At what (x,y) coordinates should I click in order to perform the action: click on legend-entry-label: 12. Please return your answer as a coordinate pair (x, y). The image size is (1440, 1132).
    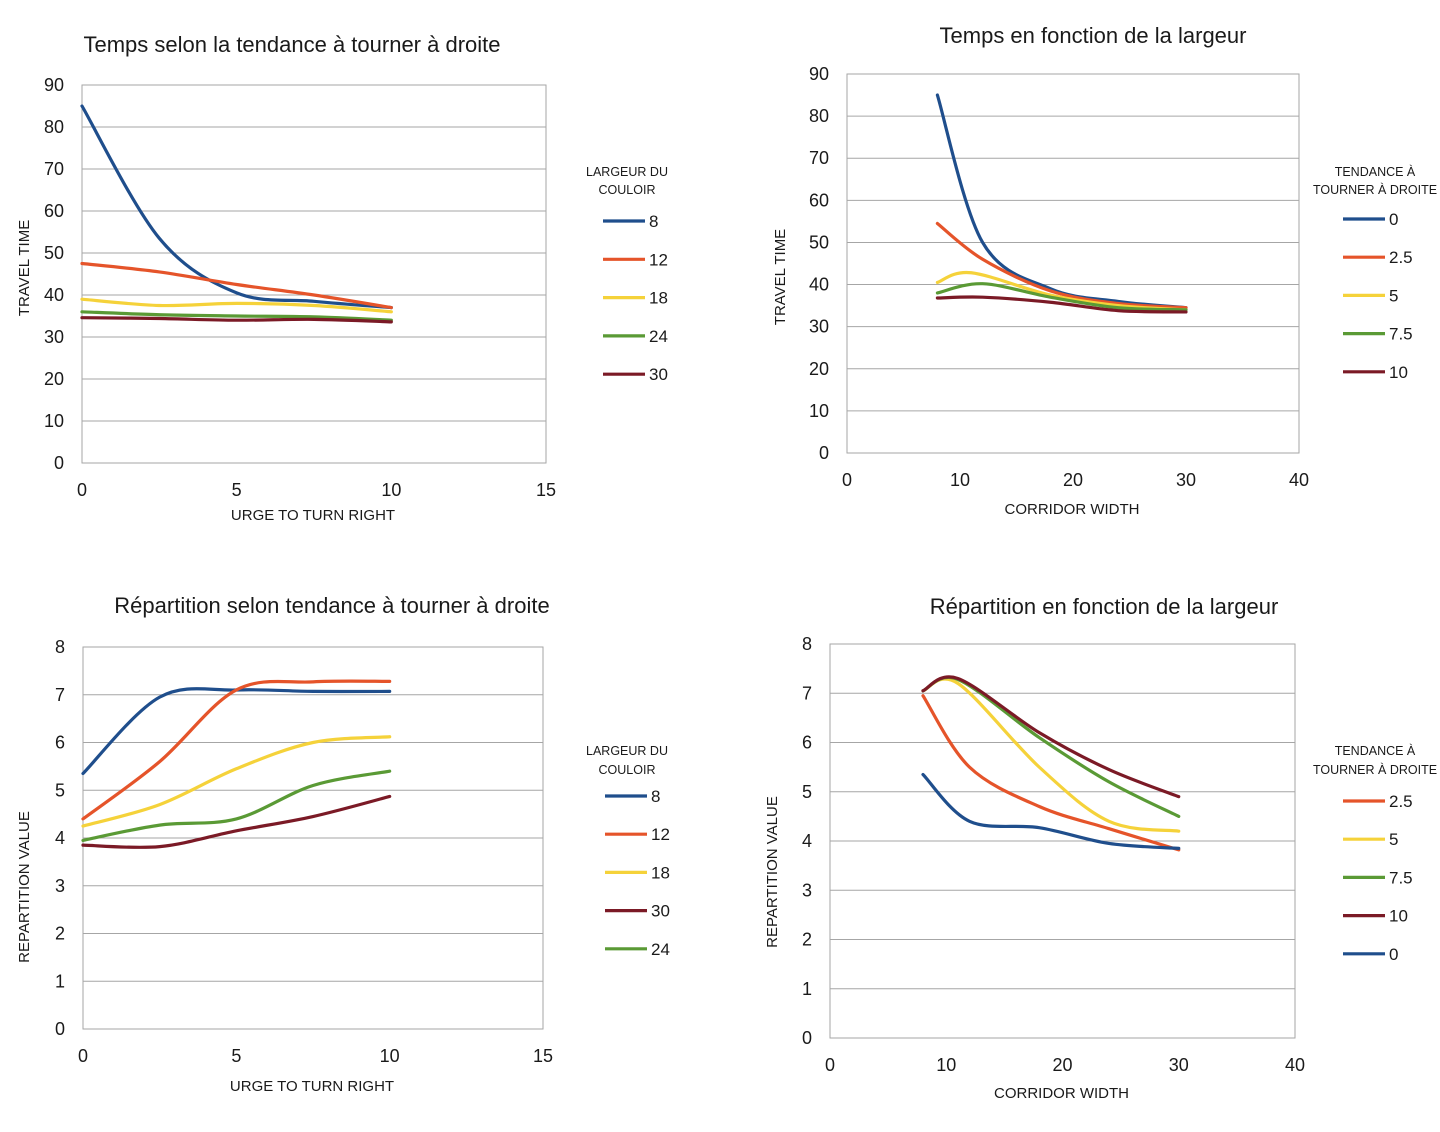
    Looking at the image, I should click on (660, 834).